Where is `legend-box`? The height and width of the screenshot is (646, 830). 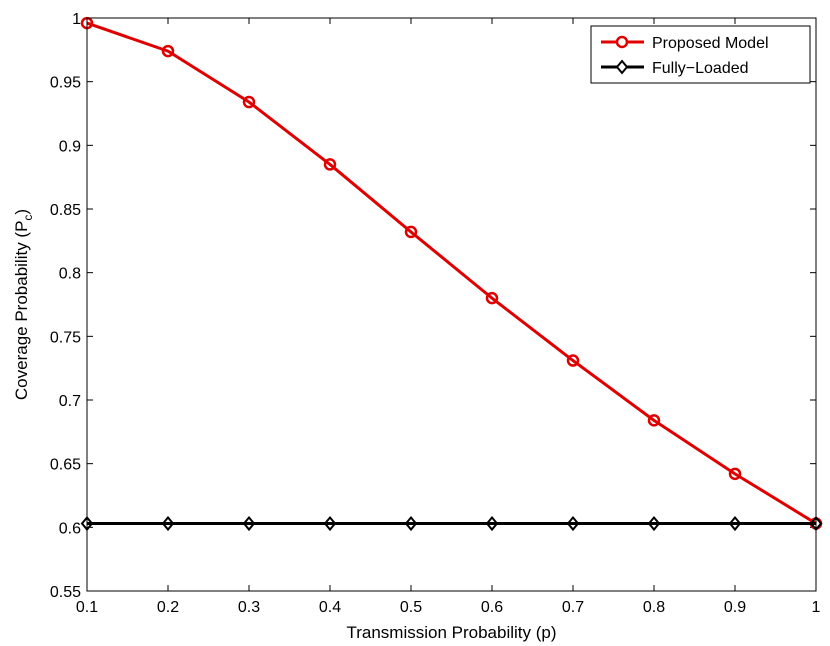
legend-box is located at coordinates (700, 54).